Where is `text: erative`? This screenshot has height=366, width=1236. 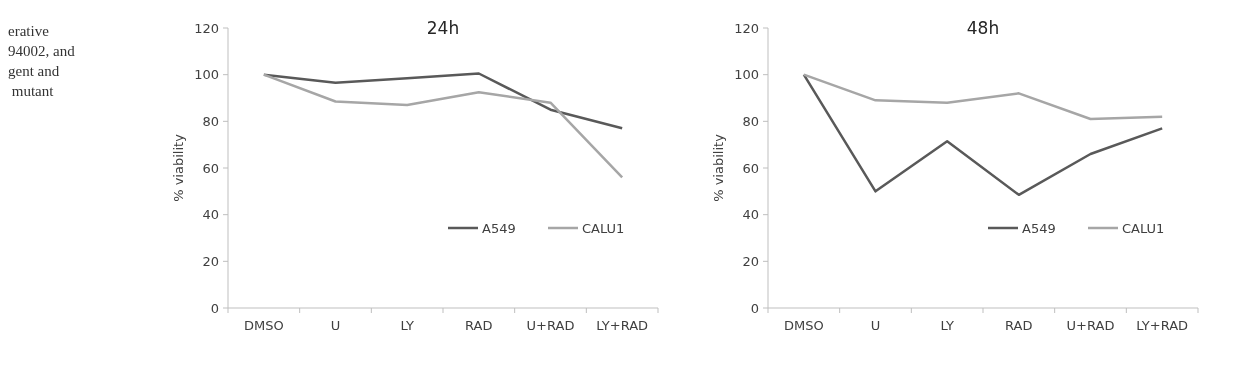 text: erative is located at coordinates (29, 31).